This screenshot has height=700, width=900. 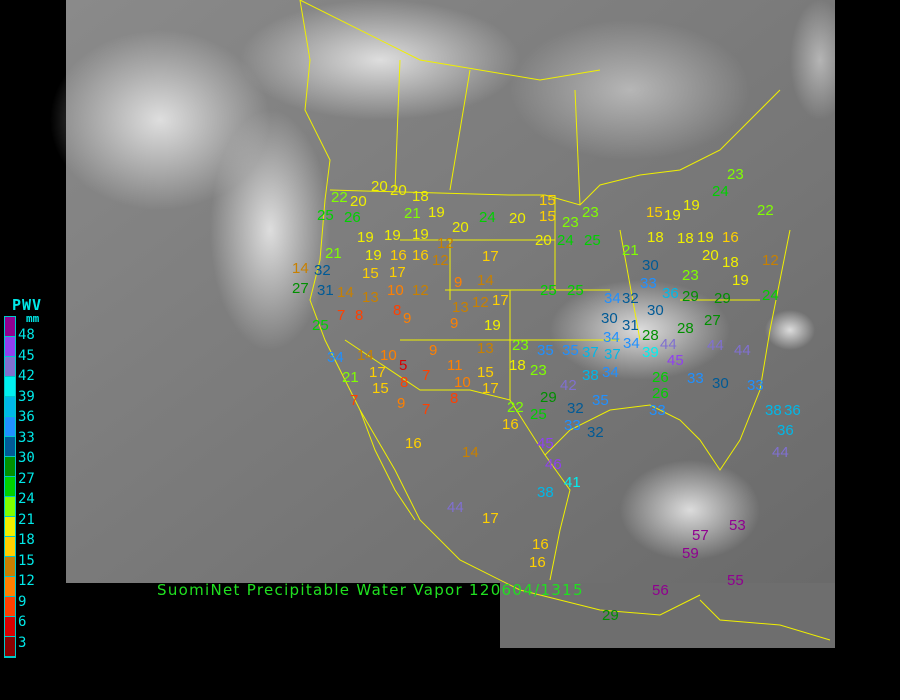 I want to click on legend-title: PWV, so click(x=27, y=305).